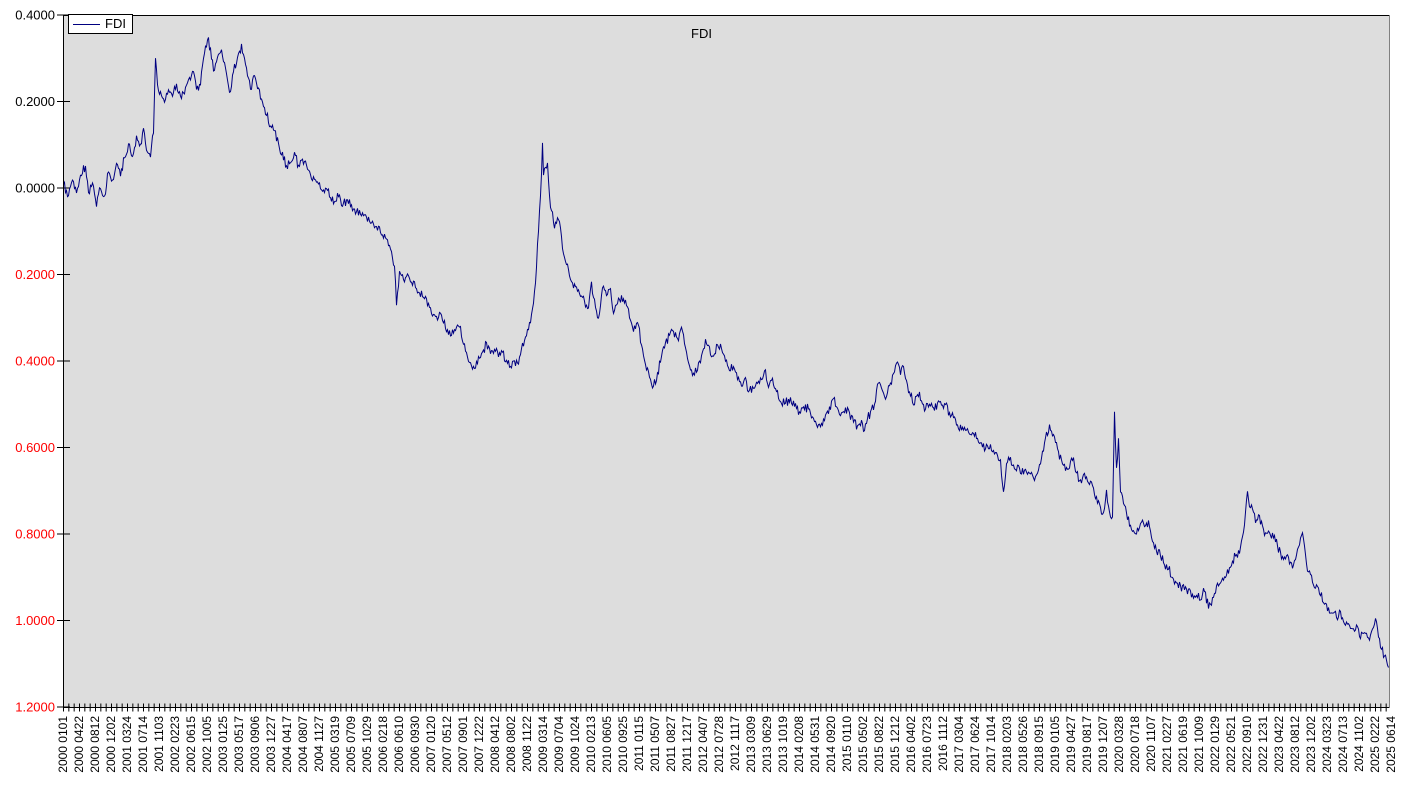  What do you see at coordinates (223, 744) in the screenshot?
I see `x-axis-tick-label: 2003 0125` at bounding box center [223, 744].